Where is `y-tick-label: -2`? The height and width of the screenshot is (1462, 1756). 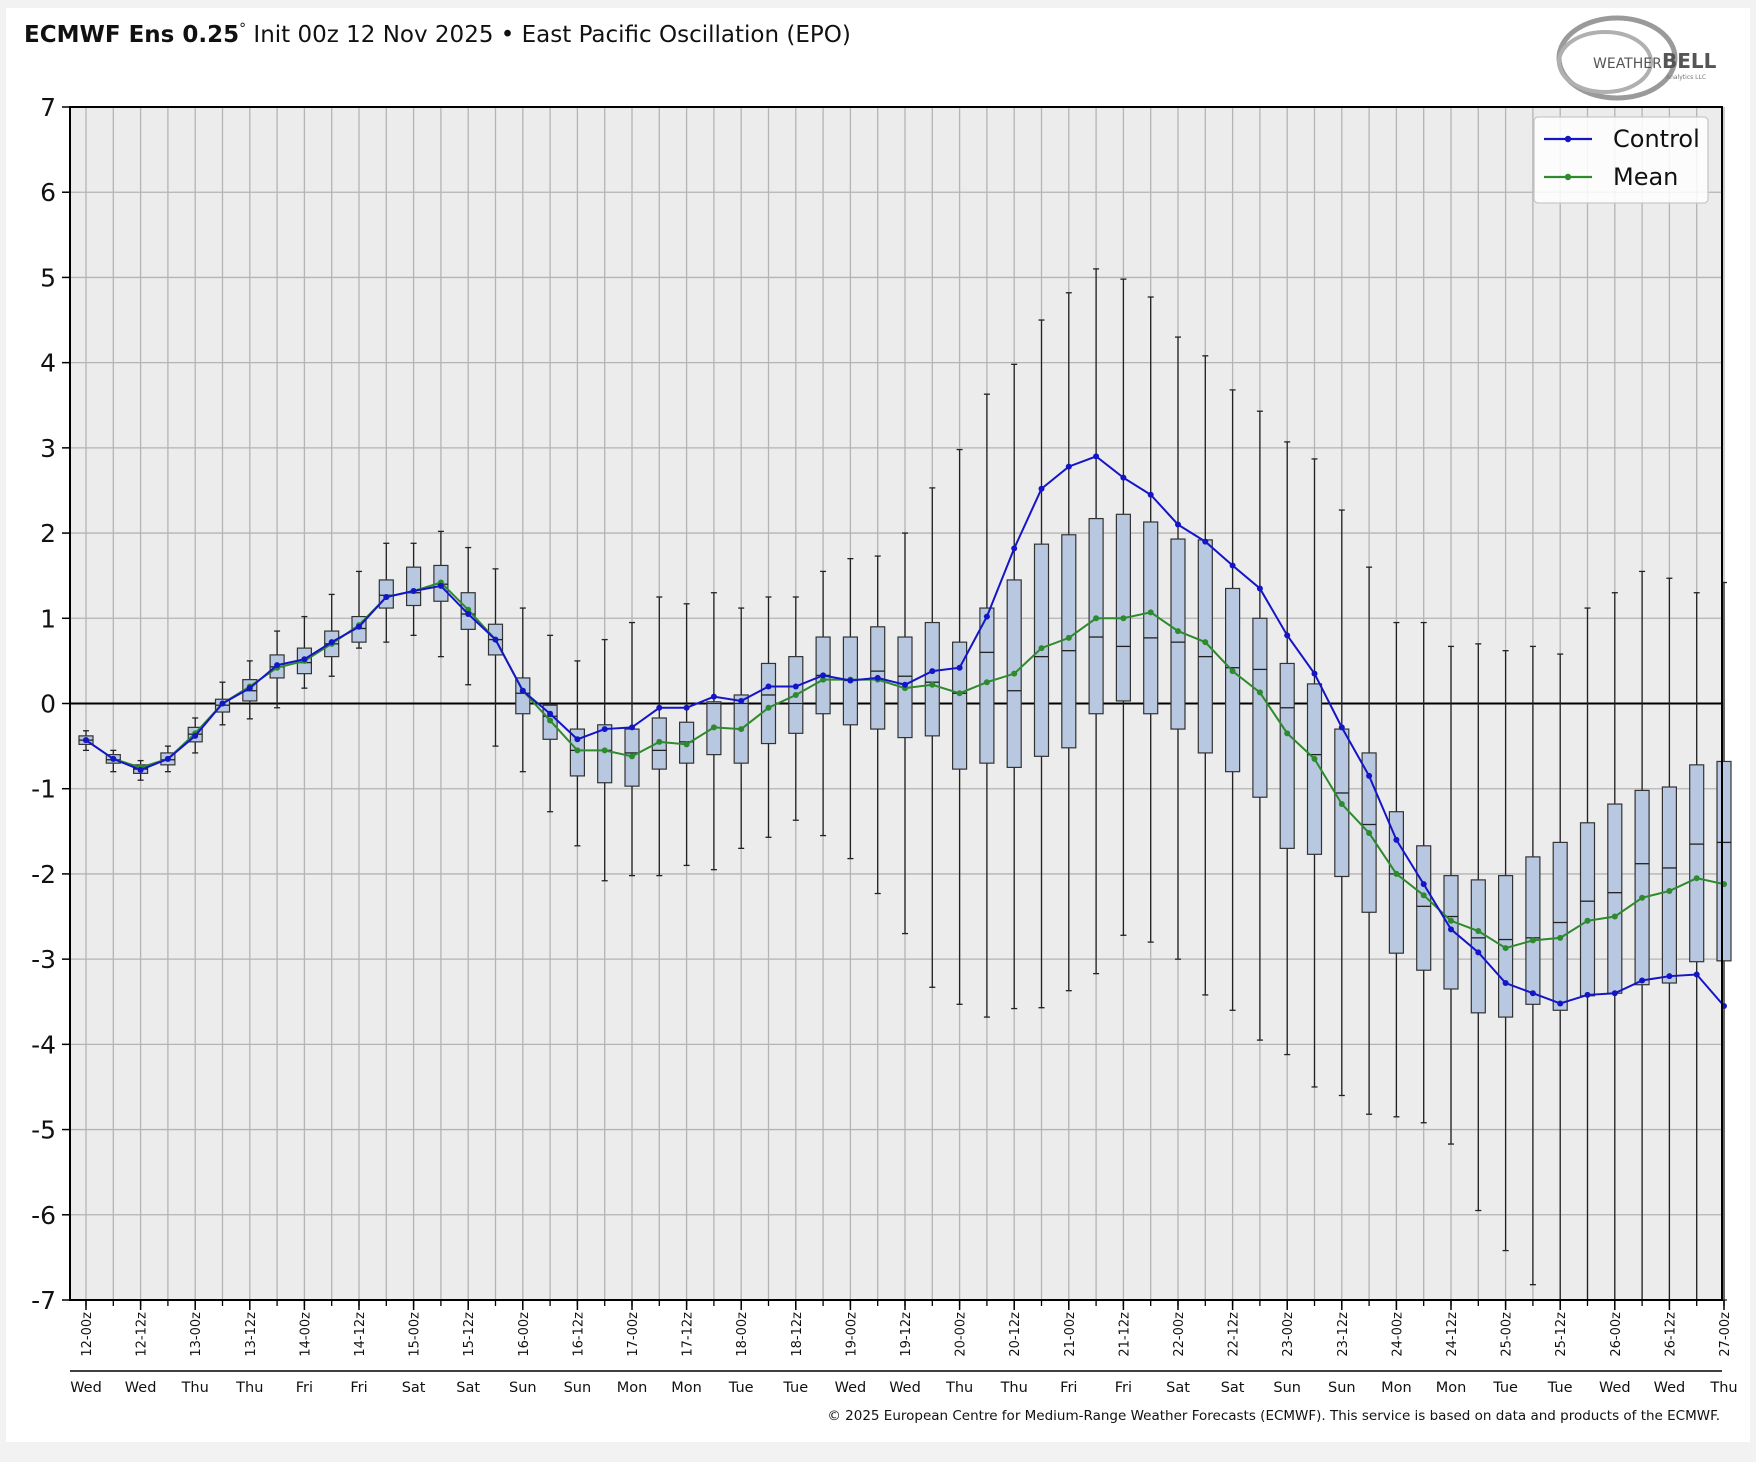 y-tick-label: -2 is located at coordinates (43, 874).